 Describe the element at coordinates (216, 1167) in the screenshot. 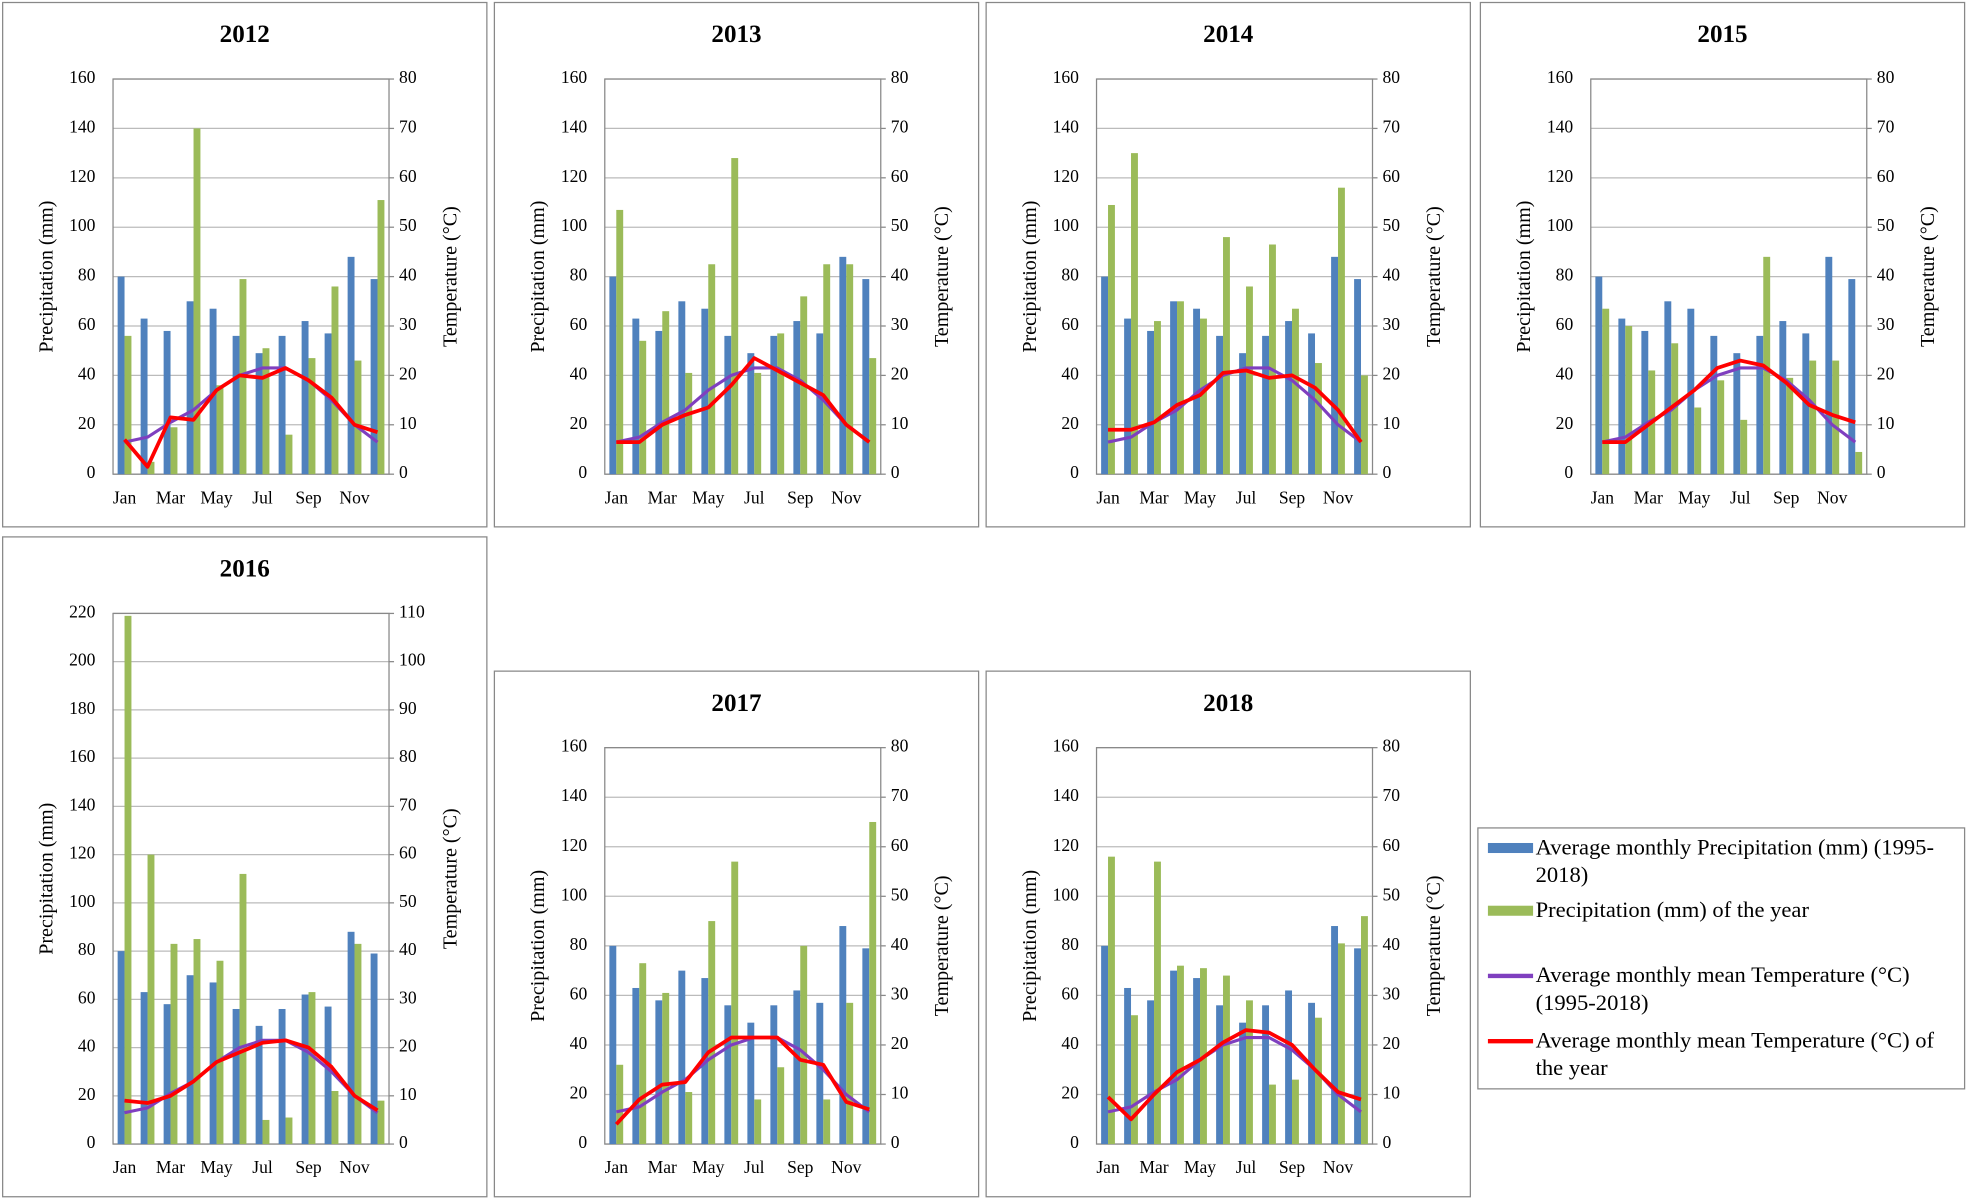

I see `x-tick-label: May` at that location.